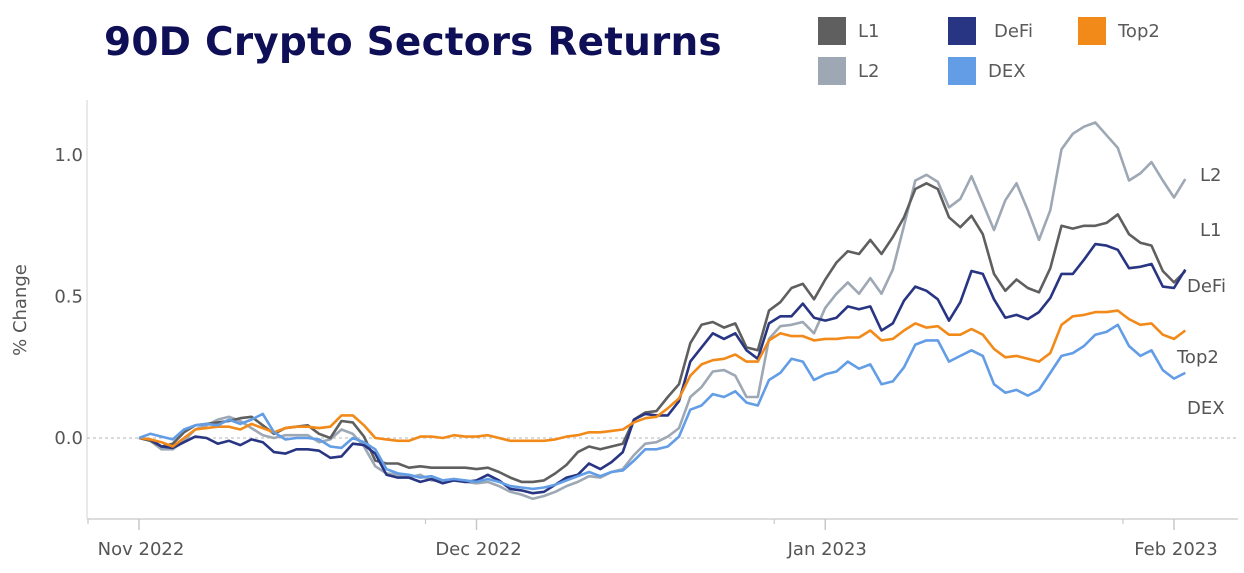 The height and width of the screenshot is (573, 1244). Describe the element at coordinates (1210, 230) in the screenshot. I see `end-label-l1: L1` at that location.